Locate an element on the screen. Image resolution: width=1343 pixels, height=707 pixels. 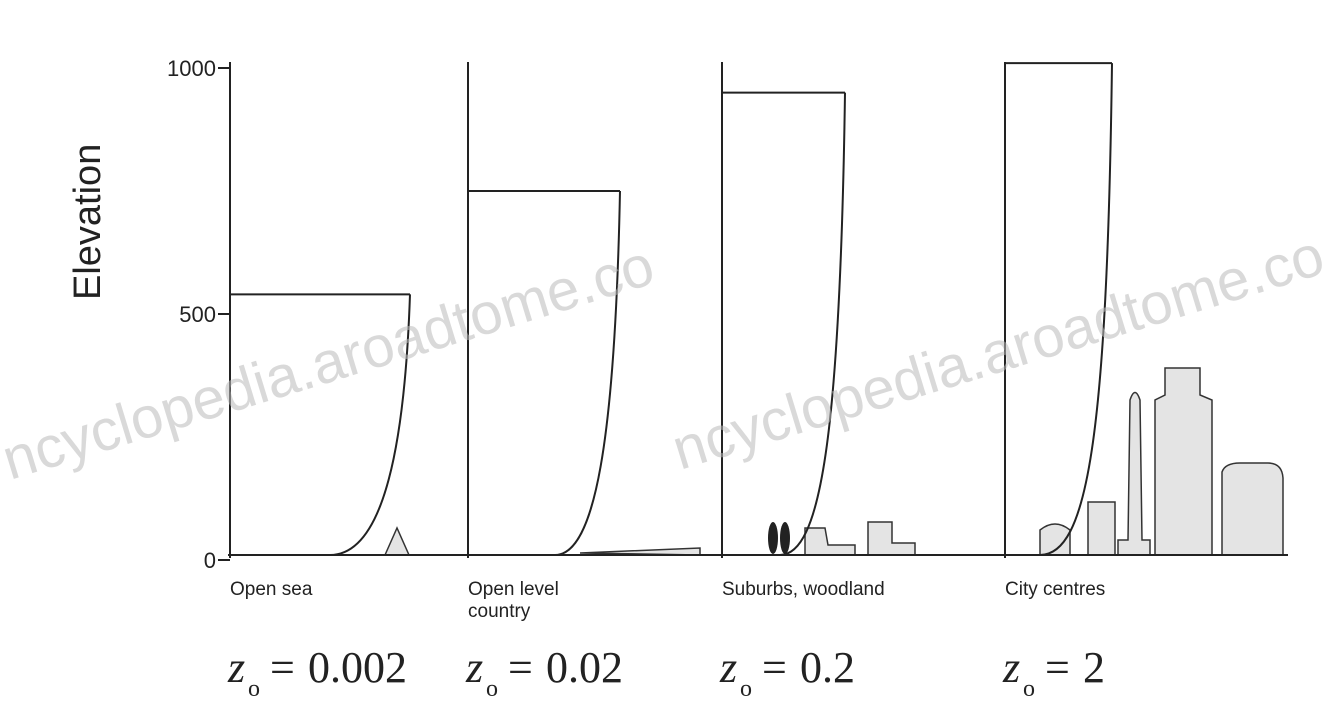
panel-label: Open level is located at coordinates (513, 589).